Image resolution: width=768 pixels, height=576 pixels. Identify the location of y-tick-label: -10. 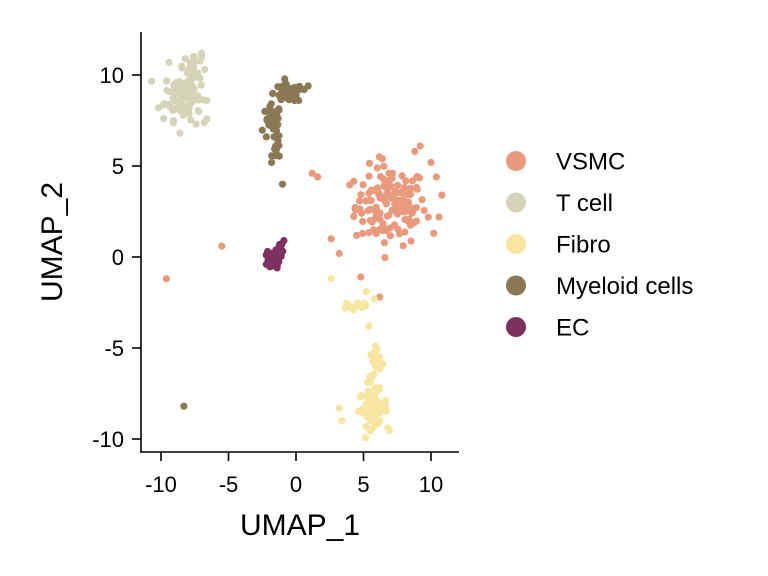
(108, 439).